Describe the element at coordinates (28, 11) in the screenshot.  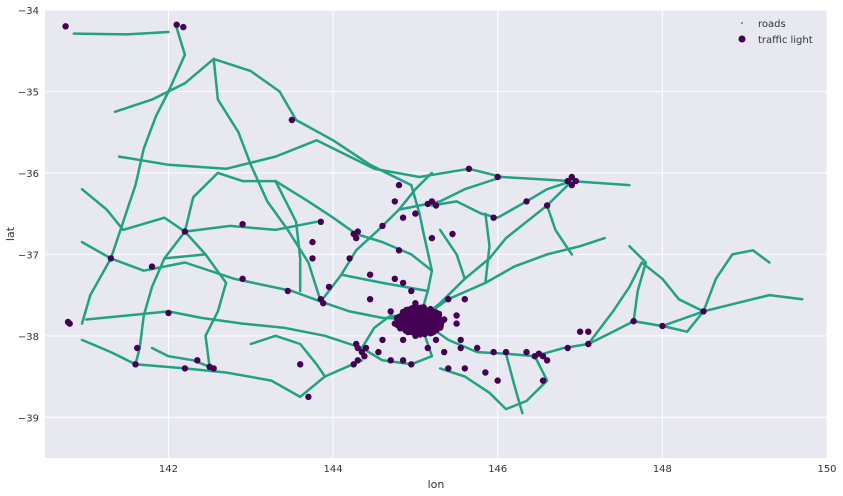
I see `y-tick-label: −34` at that location.